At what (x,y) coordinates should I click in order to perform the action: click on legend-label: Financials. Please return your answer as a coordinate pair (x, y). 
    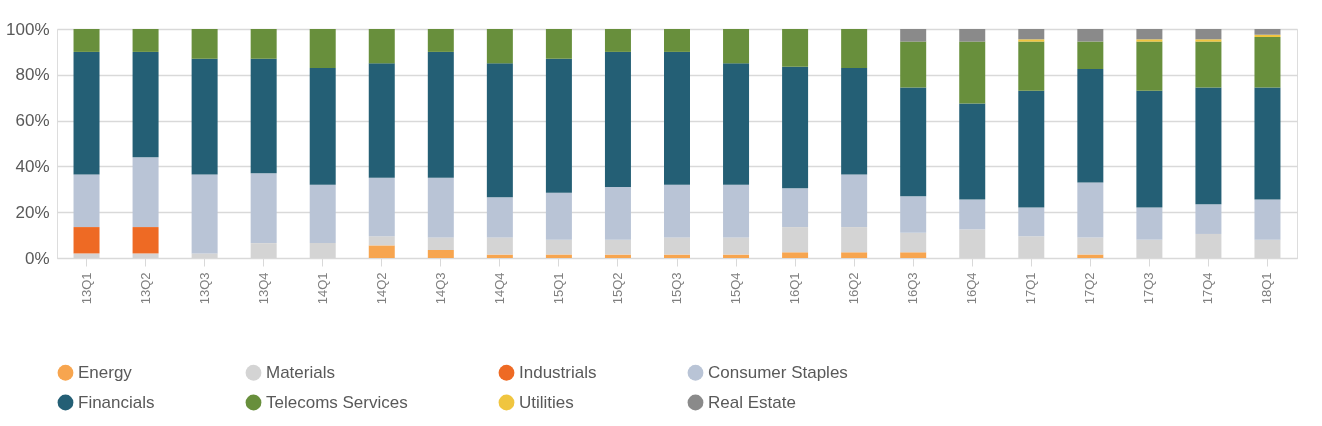
    Looking at the image, I should click on (116, 402).